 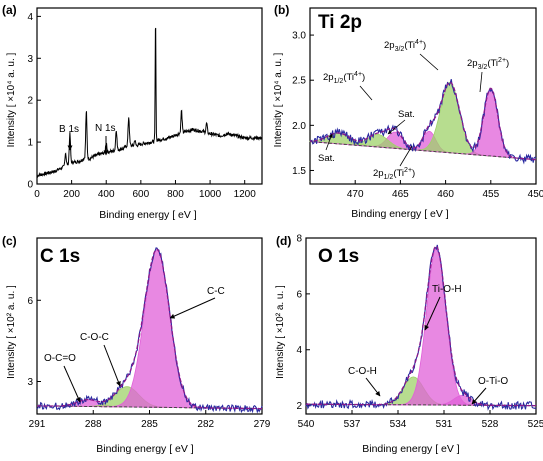 What do you see at coordinates (299, 239) in the screenshot?
I see `y-tick-label: 8` at bounding box center [299, 239].